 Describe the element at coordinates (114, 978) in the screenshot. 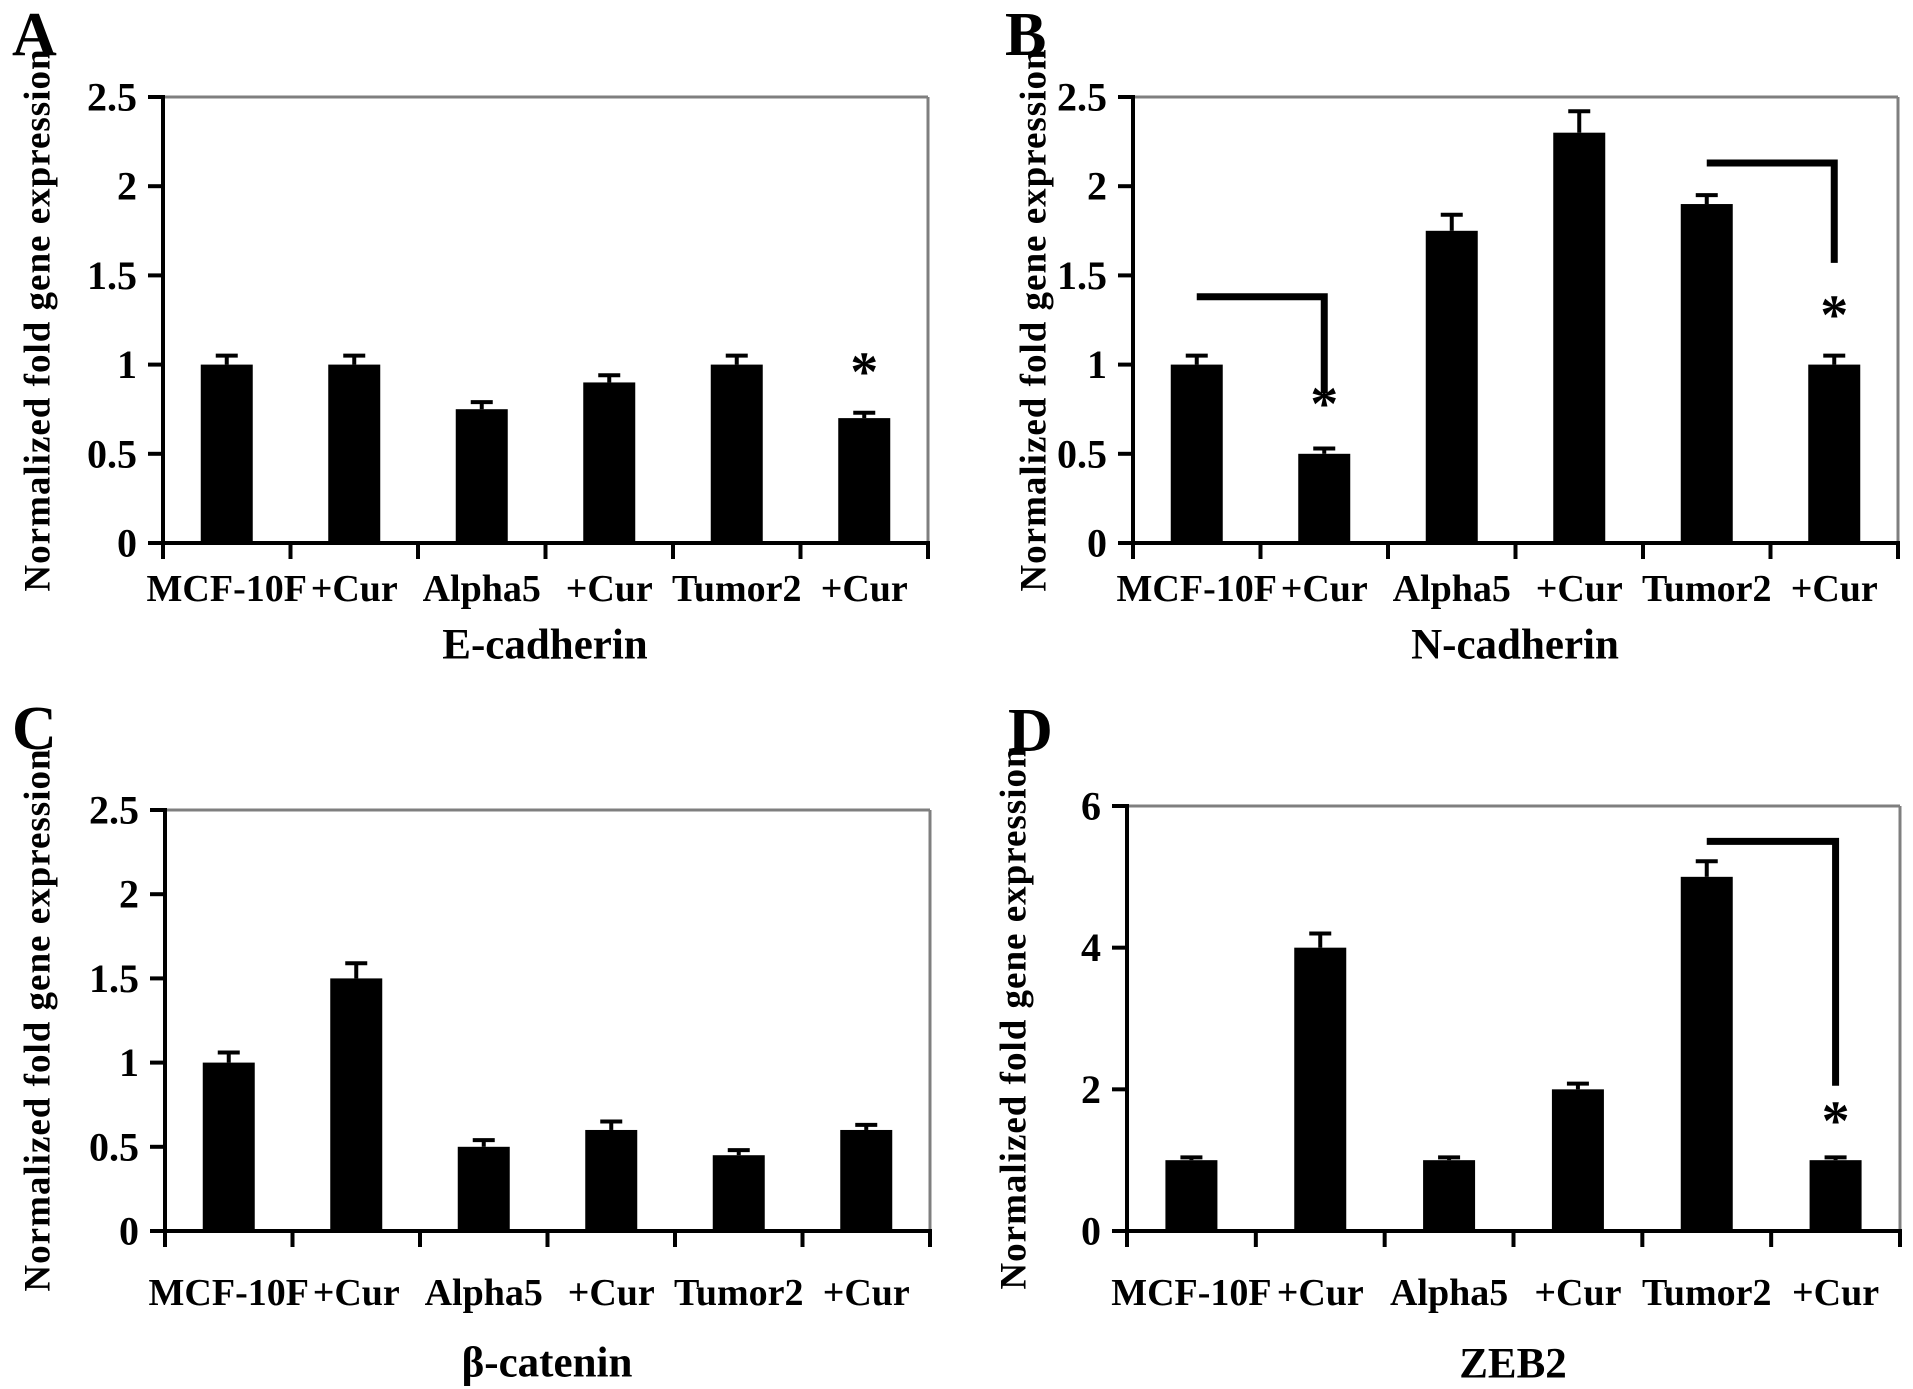

I see `panel-c-y-tick-label: 1.5` at that location.